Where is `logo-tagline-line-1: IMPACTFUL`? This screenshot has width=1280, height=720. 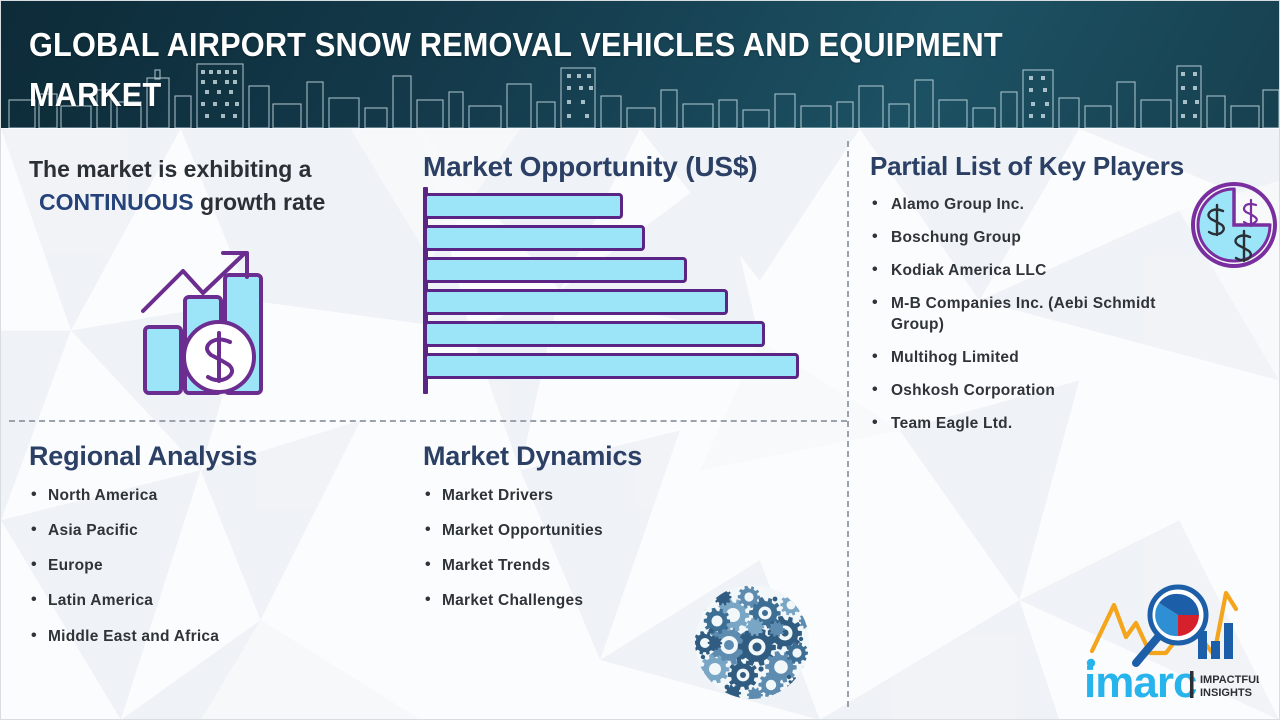 logo-tagline-line-1: IMPACTFUL is located at coordinates (1229, 680).